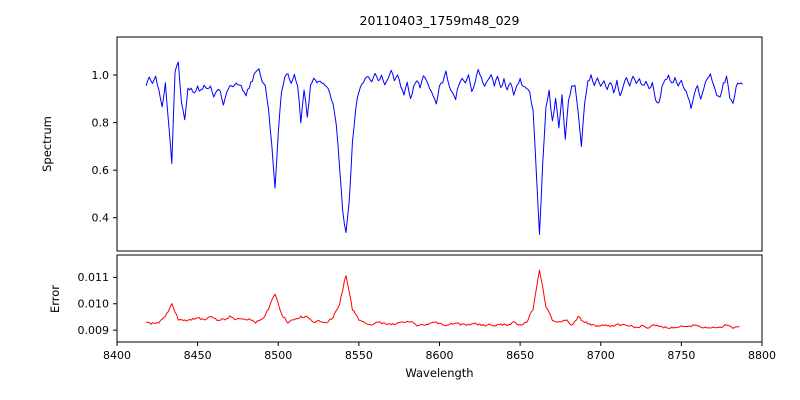  I want to click on x-axis-label: Wavelength, so click(439, 373).